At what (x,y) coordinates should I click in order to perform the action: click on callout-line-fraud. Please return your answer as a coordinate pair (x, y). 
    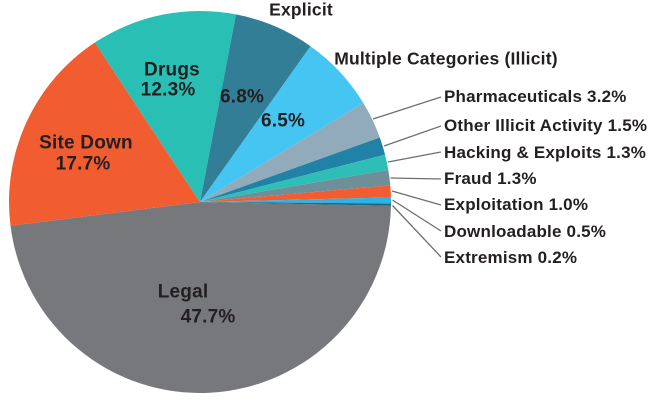
    Looking at the image, I should click on (416, 178).